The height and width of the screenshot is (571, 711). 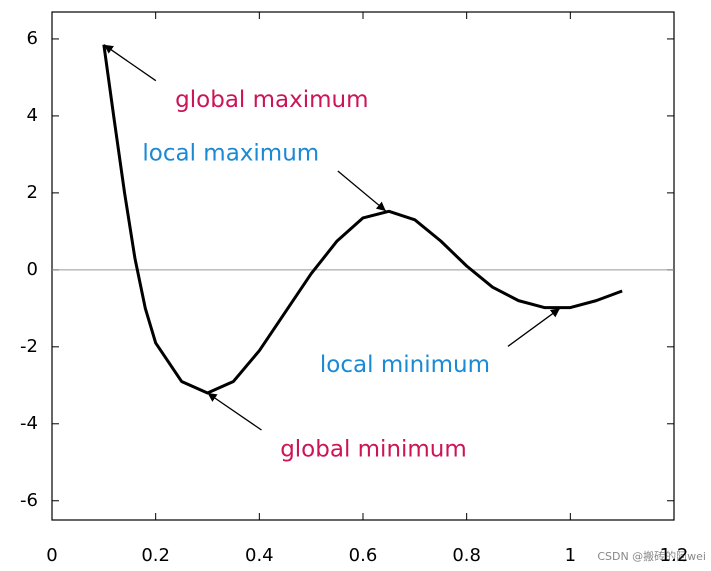 I want to click on x-tick-label: 1.2, so click(x=674, y=555).